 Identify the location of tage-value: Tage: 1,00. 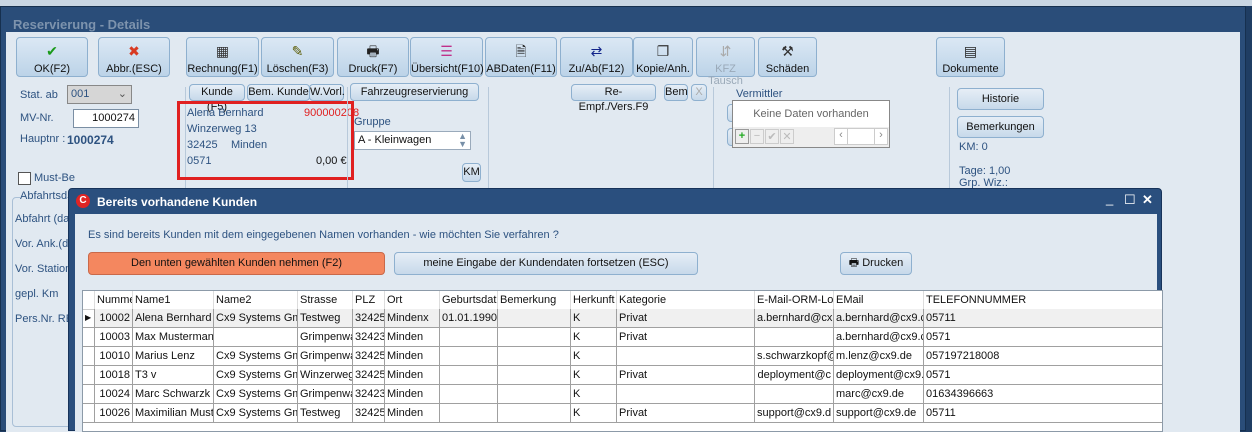
(985, 171).